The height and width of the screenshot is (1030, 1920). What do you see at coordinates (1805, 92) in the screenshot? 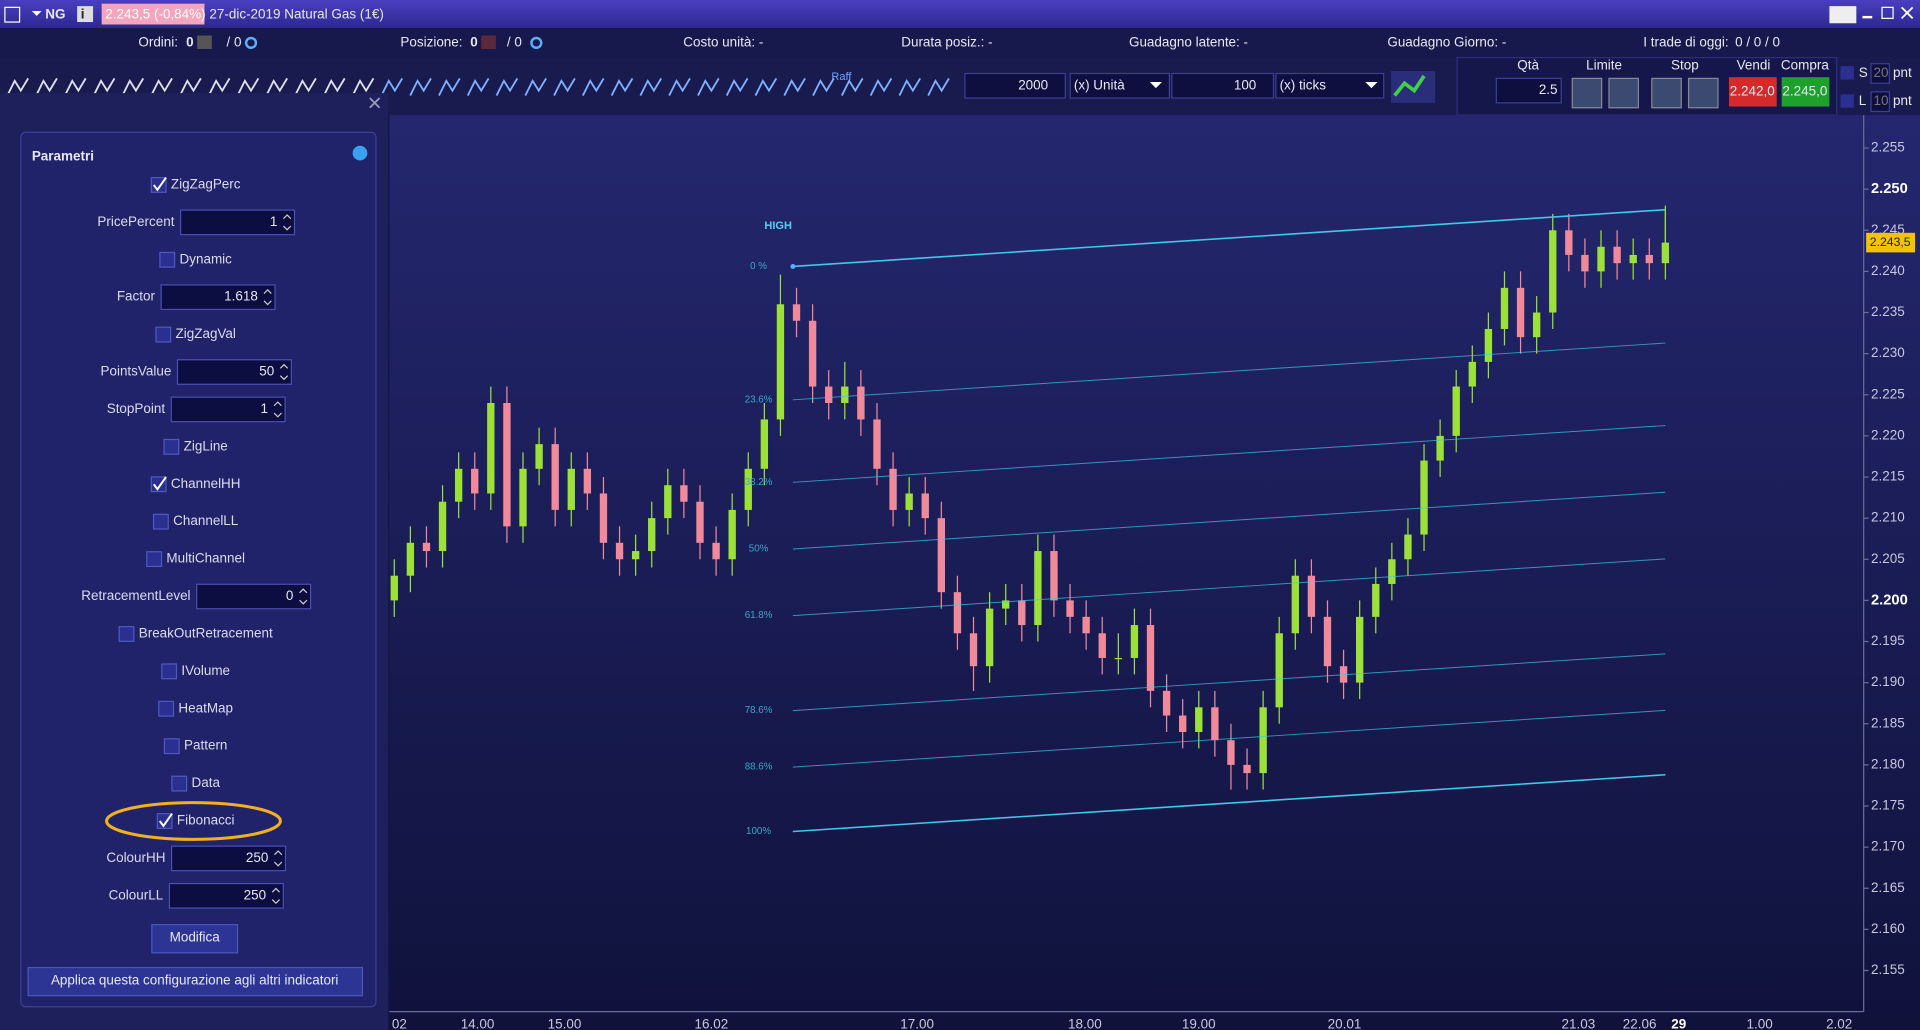
I see `buy-button` at bounding box center [1805, 92].